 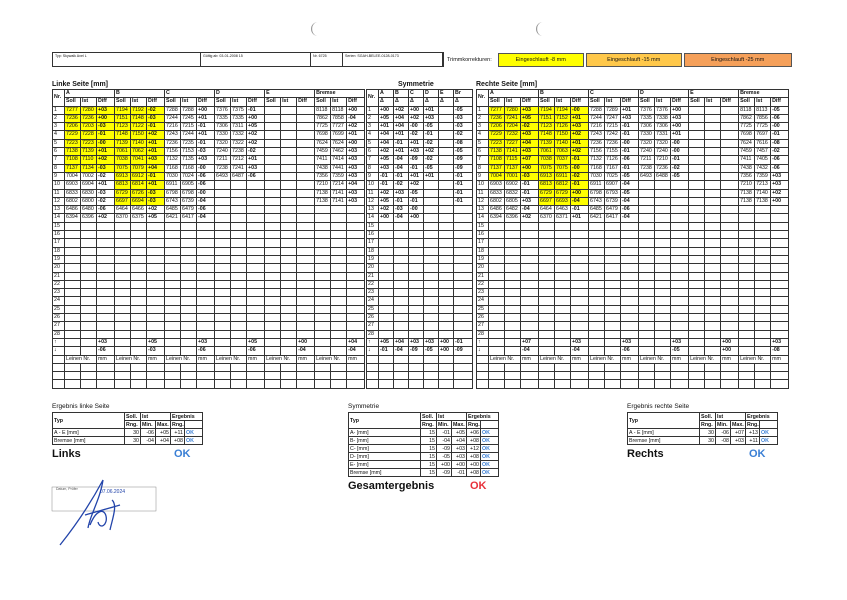 I want to click on line-label: mm, so click(x=630, y=359).